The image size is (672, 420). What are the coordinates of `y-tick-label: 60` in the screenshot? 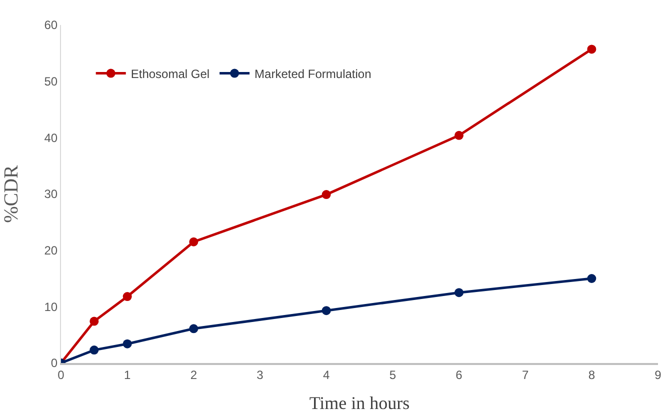 It's located at (51, 25).